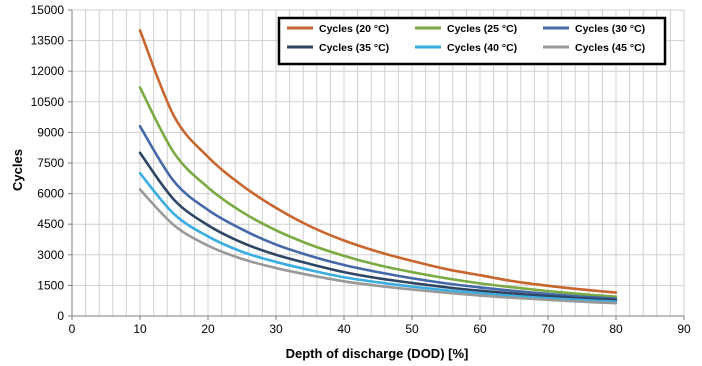  I want to click on y-tick-label: 10500, so click(48, 102).